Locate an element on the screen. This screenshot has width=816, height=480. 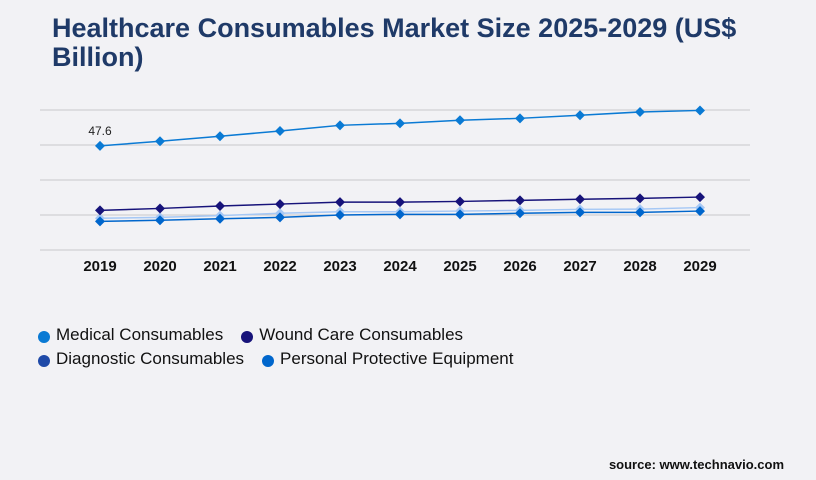
legend-item-medical: Medical Consumables is located at coordinates (130, 335).